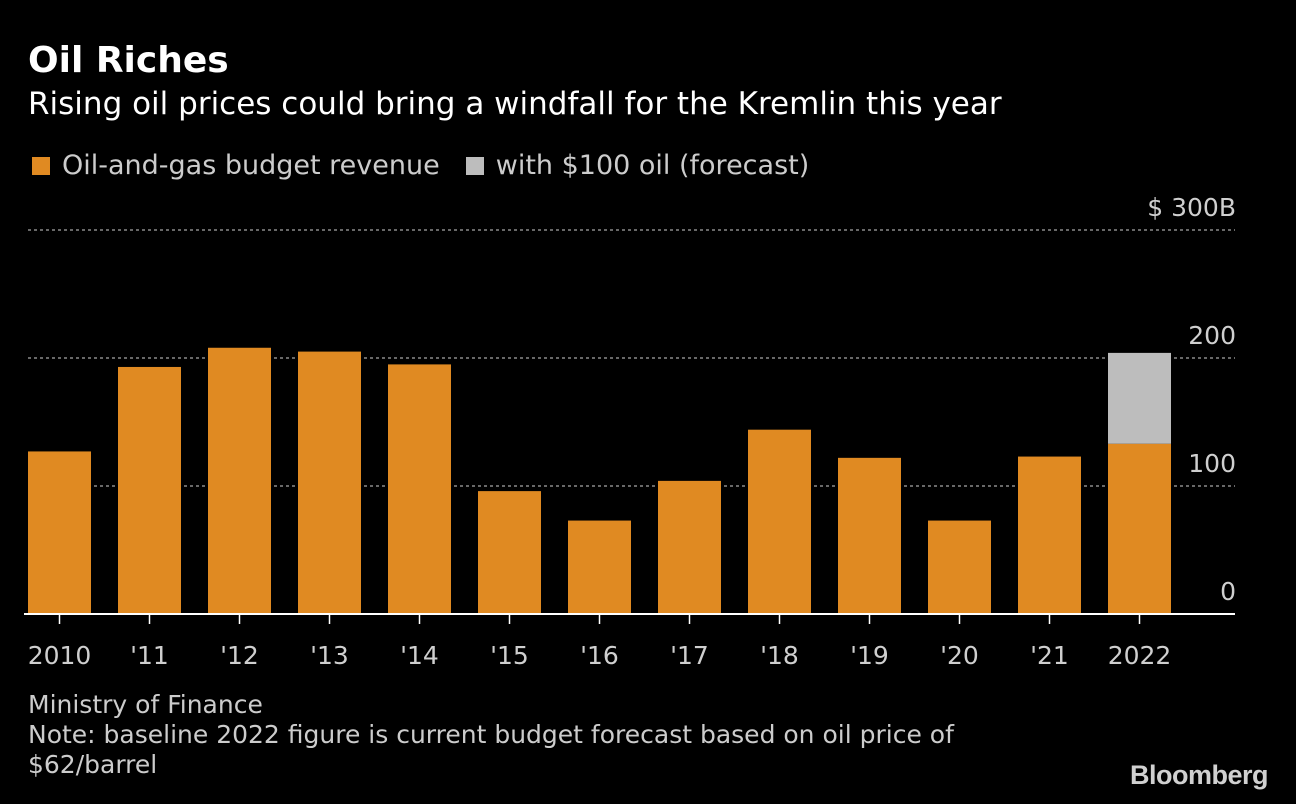  What do you see at coordinates (149, 655) in the screenshot?
I see `x-tick-label-1: '11` at bounding box center [149, 655].